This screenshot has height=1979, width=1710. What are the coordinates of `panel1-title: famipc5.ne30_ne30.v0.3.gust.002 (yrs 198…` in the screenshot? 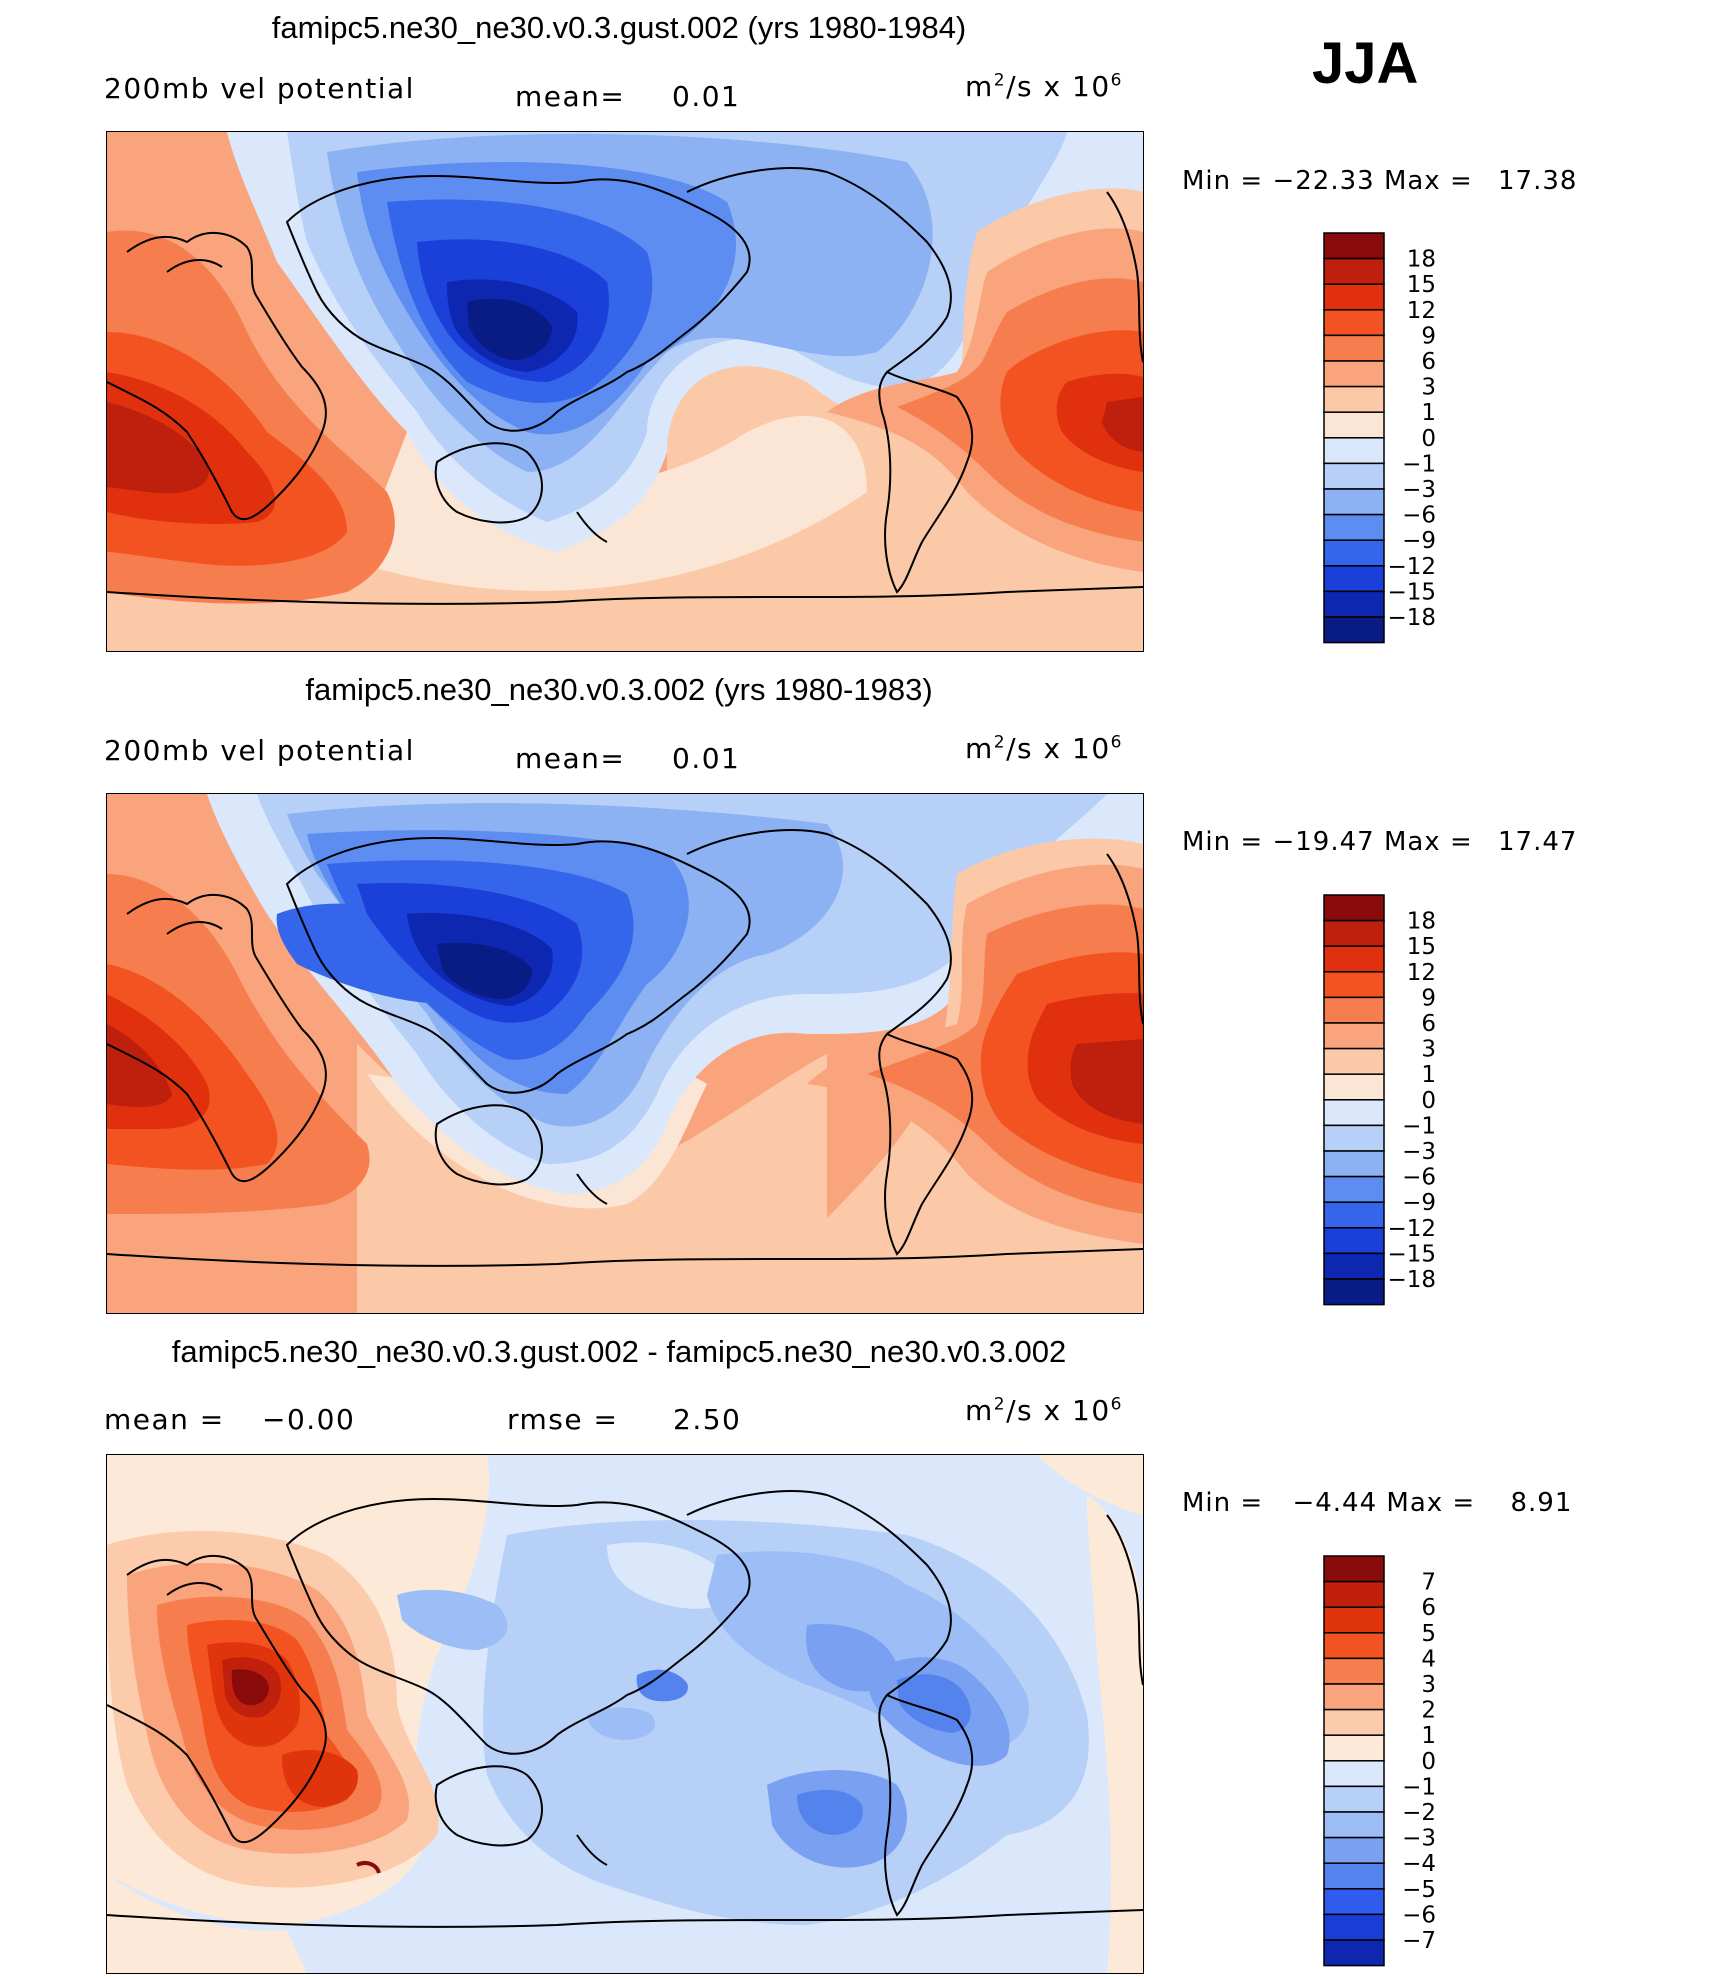 It's located at (619, 27).